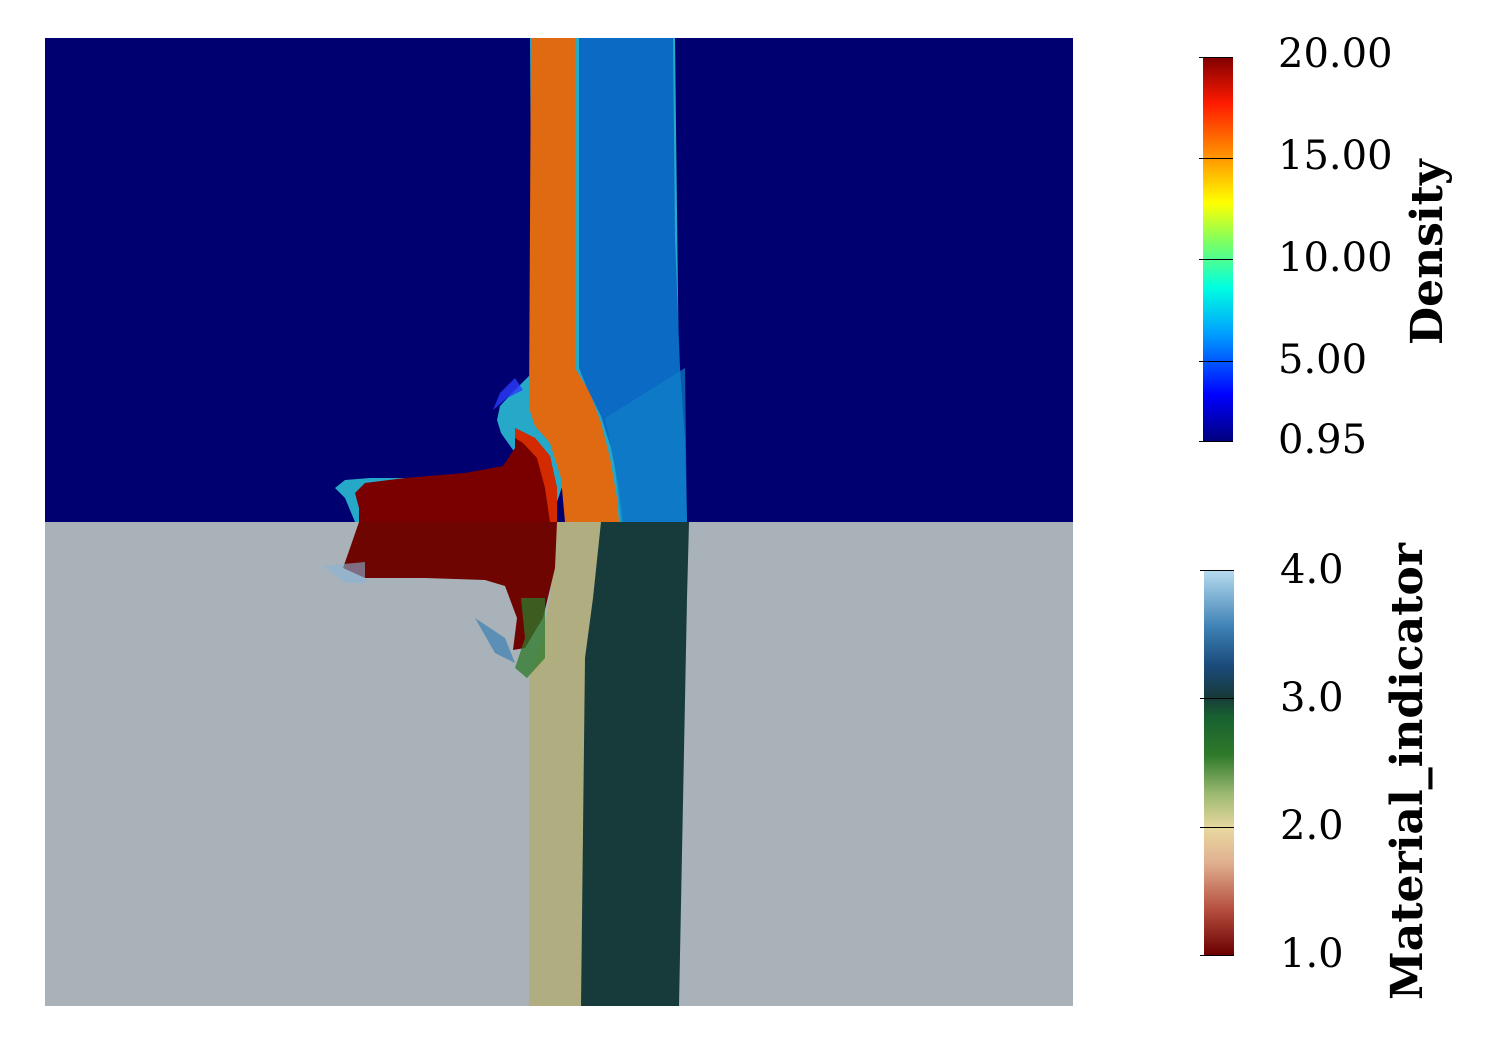  Describe the element at coordinates (456, 475) in the screenshot. I see `density-projectile` at that location.